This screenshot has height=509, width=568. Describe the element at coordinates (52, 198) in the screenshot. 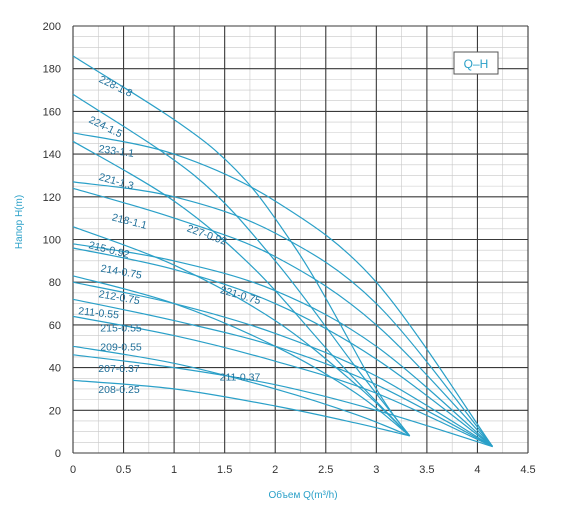

I see `y-tick-label: 120` at that location.